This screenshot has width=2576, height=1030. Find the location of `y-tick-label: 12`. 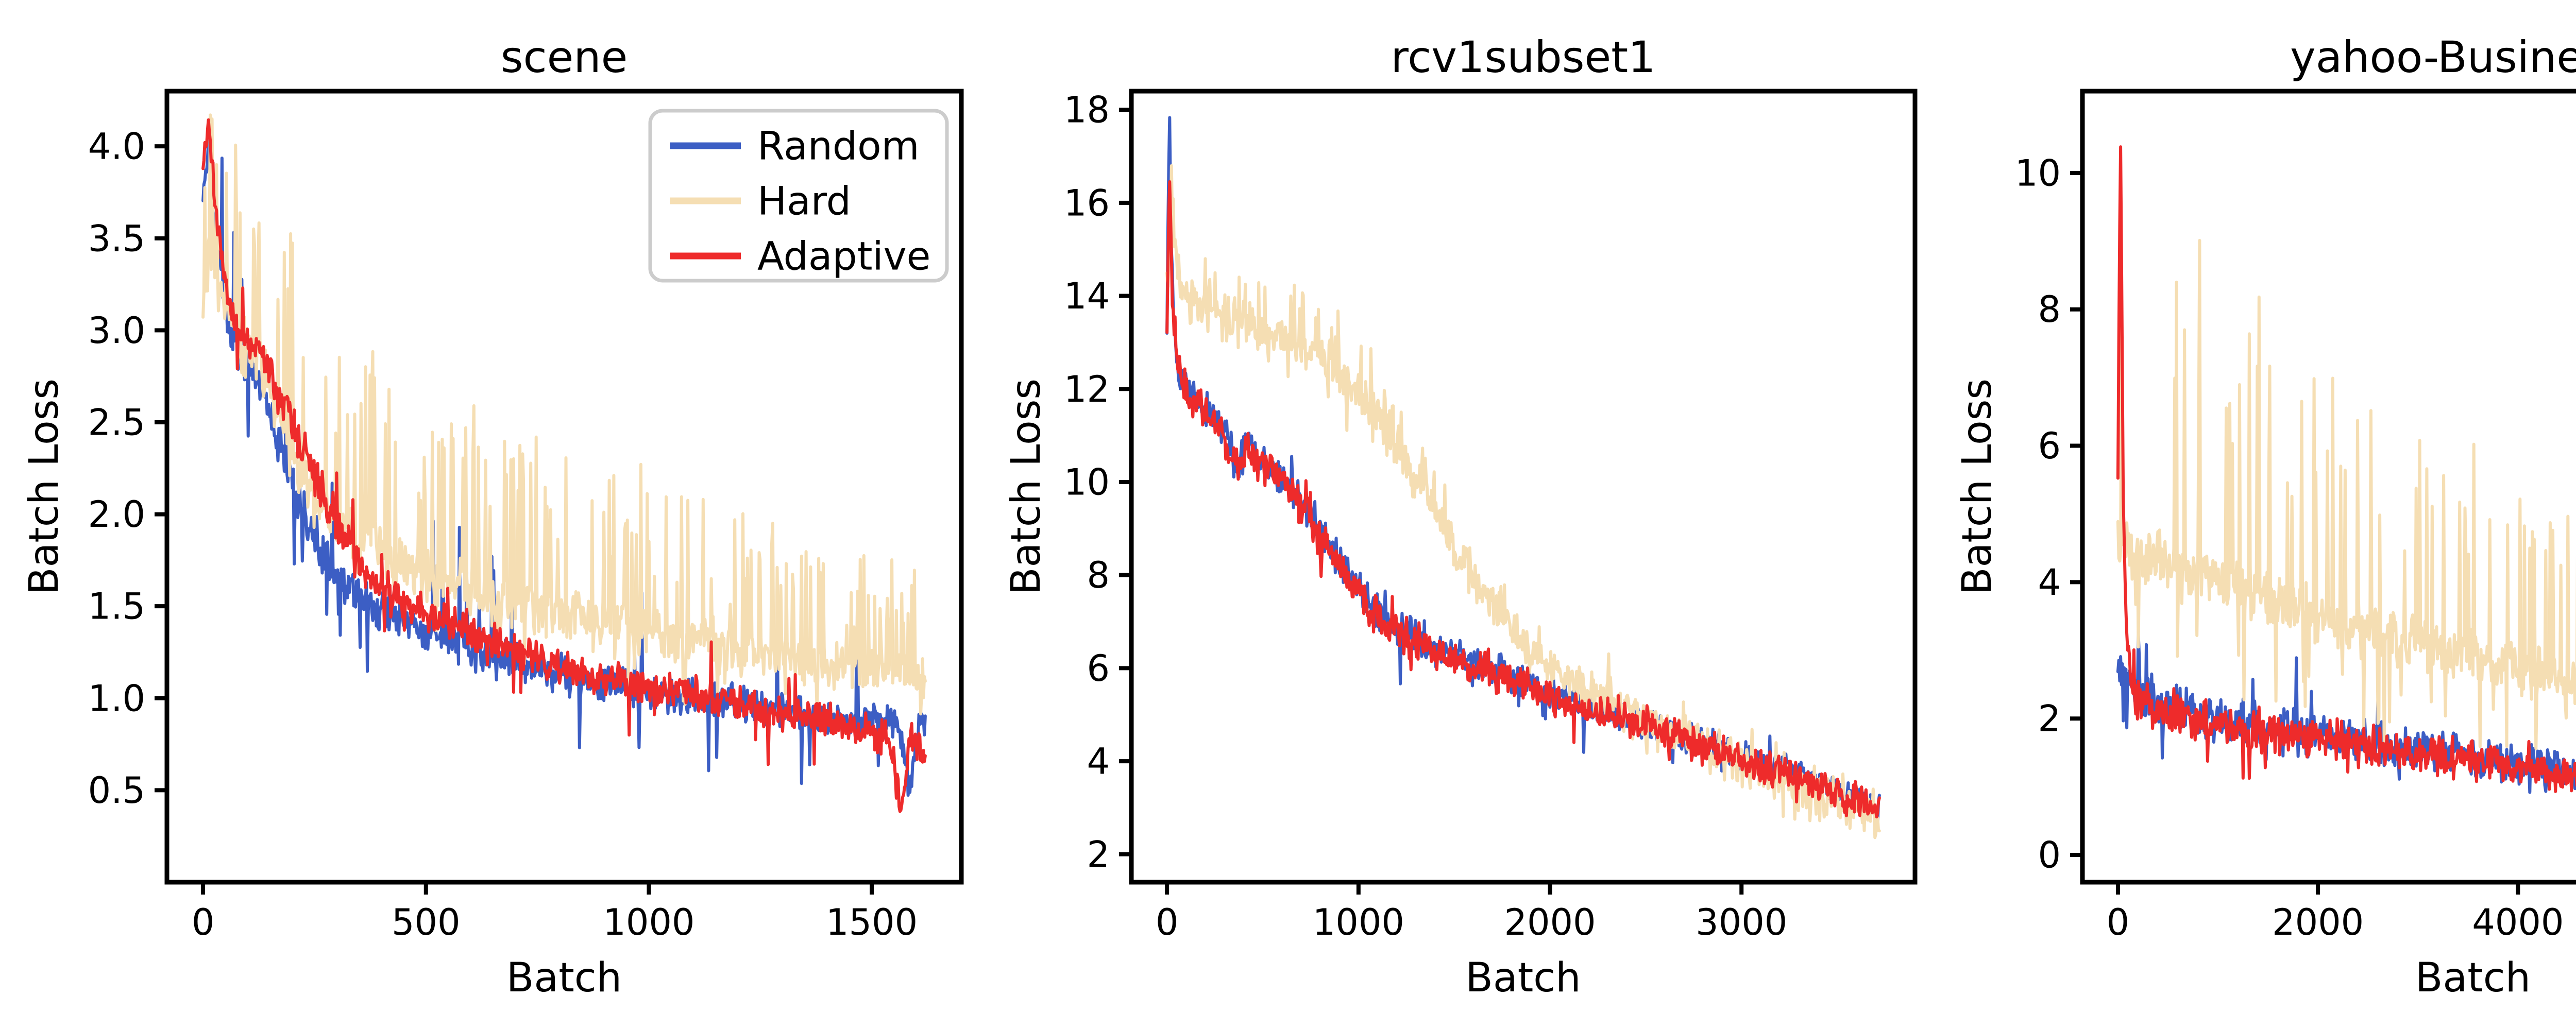

y-tick-label: 12 is located at coordinates (1087, 389).